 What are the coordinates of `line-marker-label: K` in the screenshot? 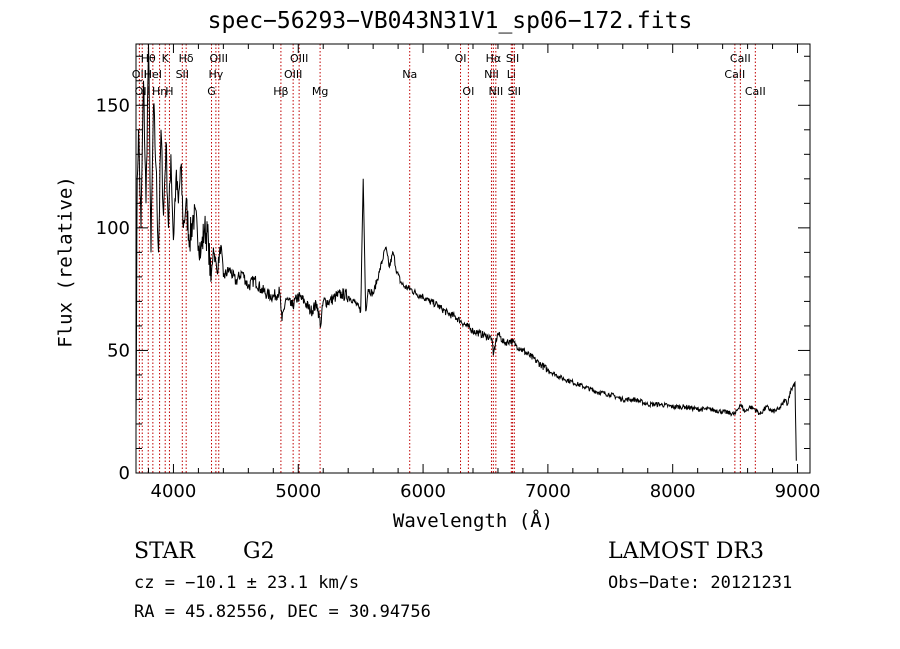 It's located at (166, 58).